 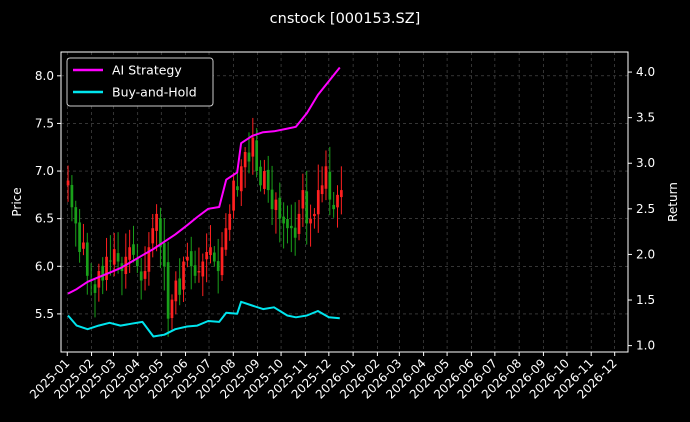 What do you see at coordinates (44, 219) in the screenshot?
I see `y-left-tick-label: 6.5` at bounding box center [44, 219].